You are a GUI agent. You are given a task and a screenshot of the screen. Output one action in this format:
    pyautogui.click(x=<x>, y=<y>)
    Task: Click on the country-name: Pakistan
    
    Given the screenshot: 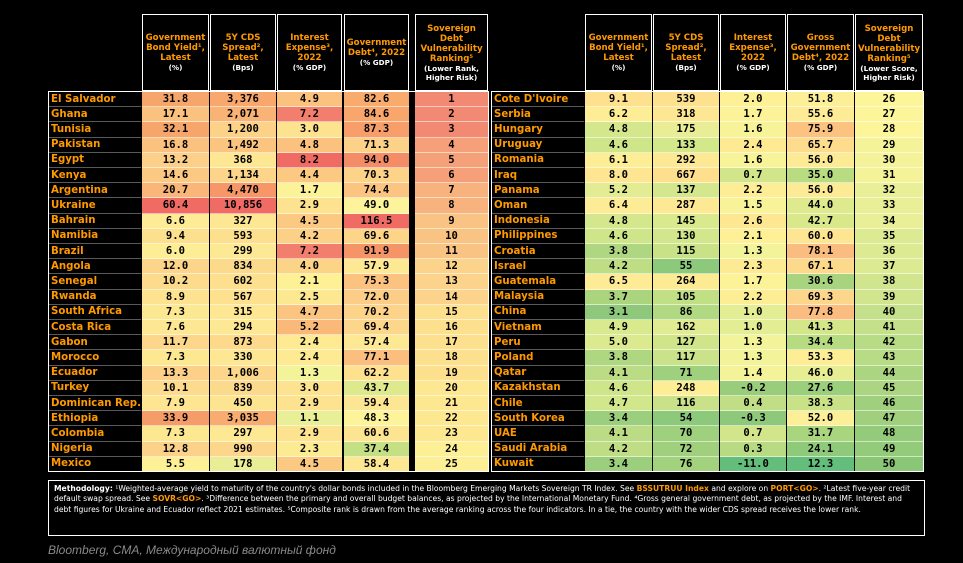 What is the action you would take?
    pyautogui.click(x=94, y=145)
    